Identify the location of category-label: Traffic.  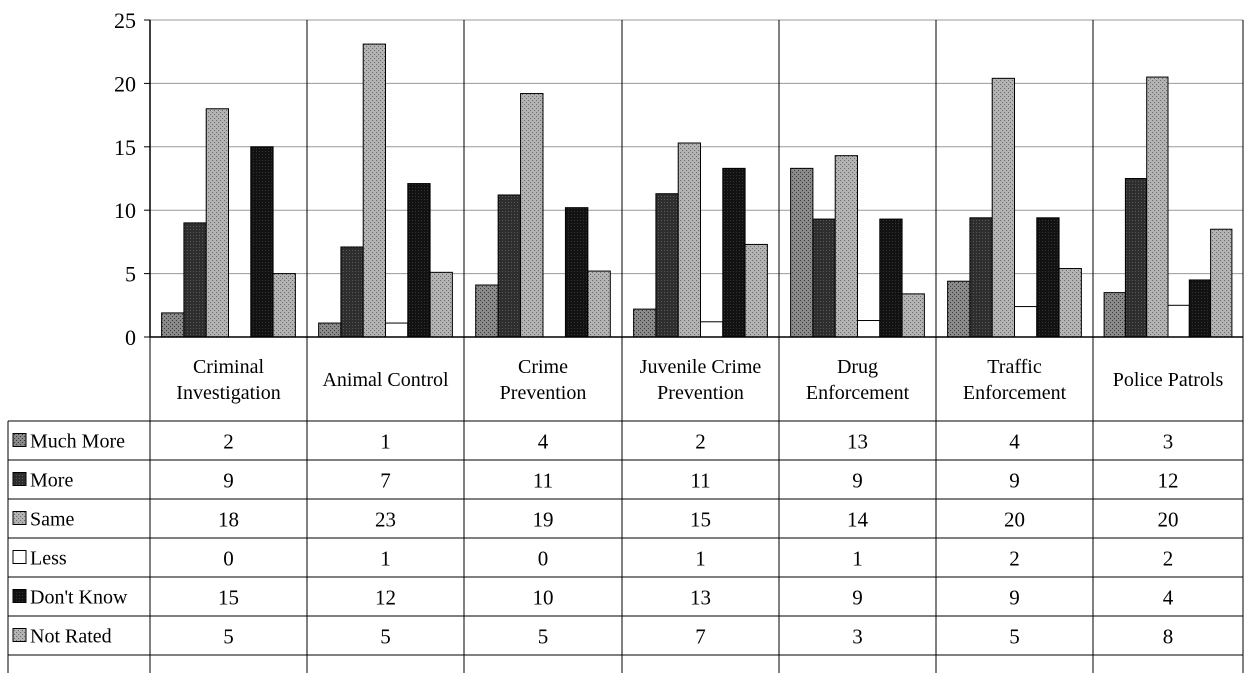
(1014, 367).